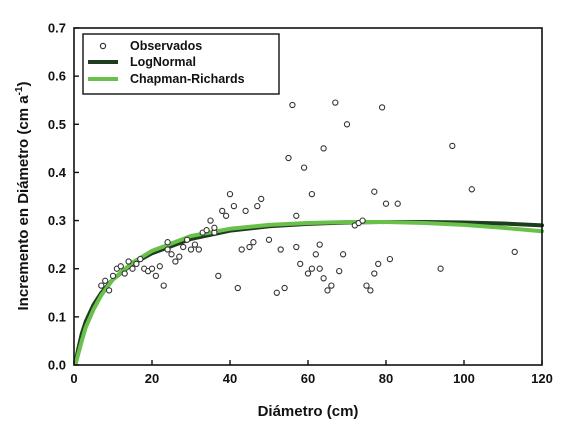 This screenshot has height=432, width=562. What do you see at coordinates (57, 220) in the screenshot?
I see `y-tick-label: 0.3` at bounding box center [57, 220].